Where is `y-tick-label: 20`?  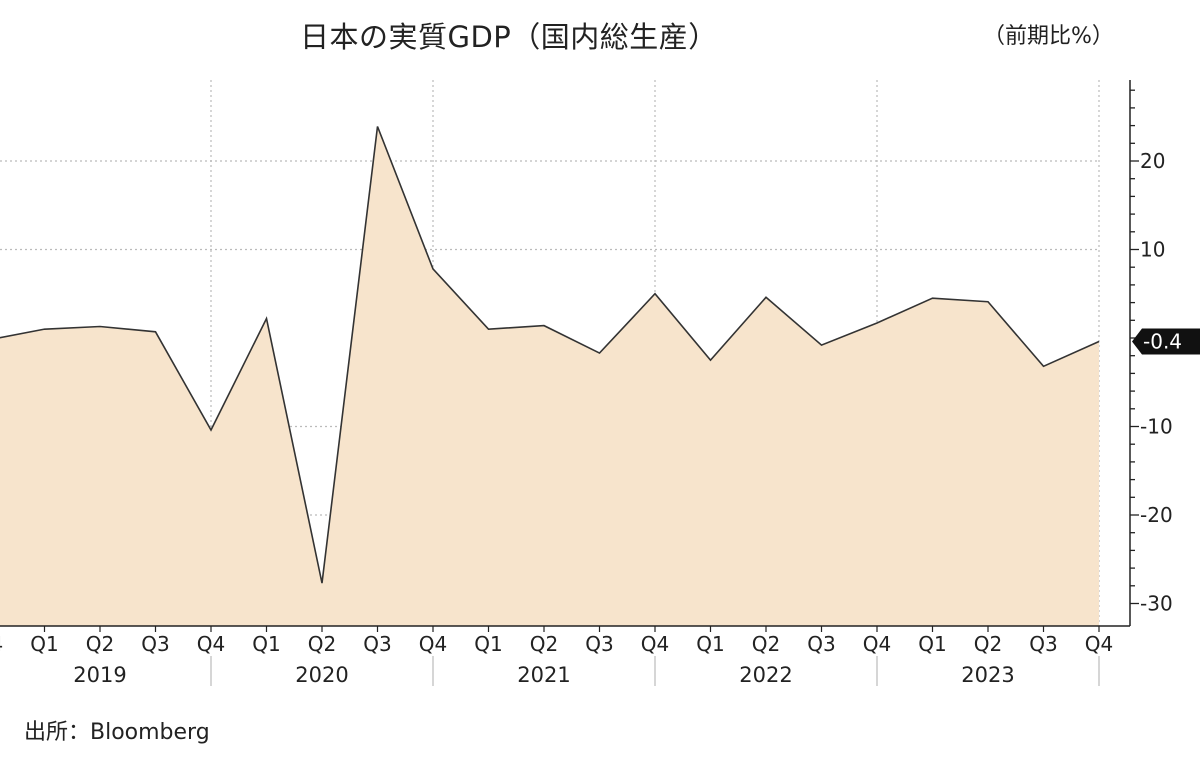 y-tick-label: 20 is located at coordinates (1152, 161).